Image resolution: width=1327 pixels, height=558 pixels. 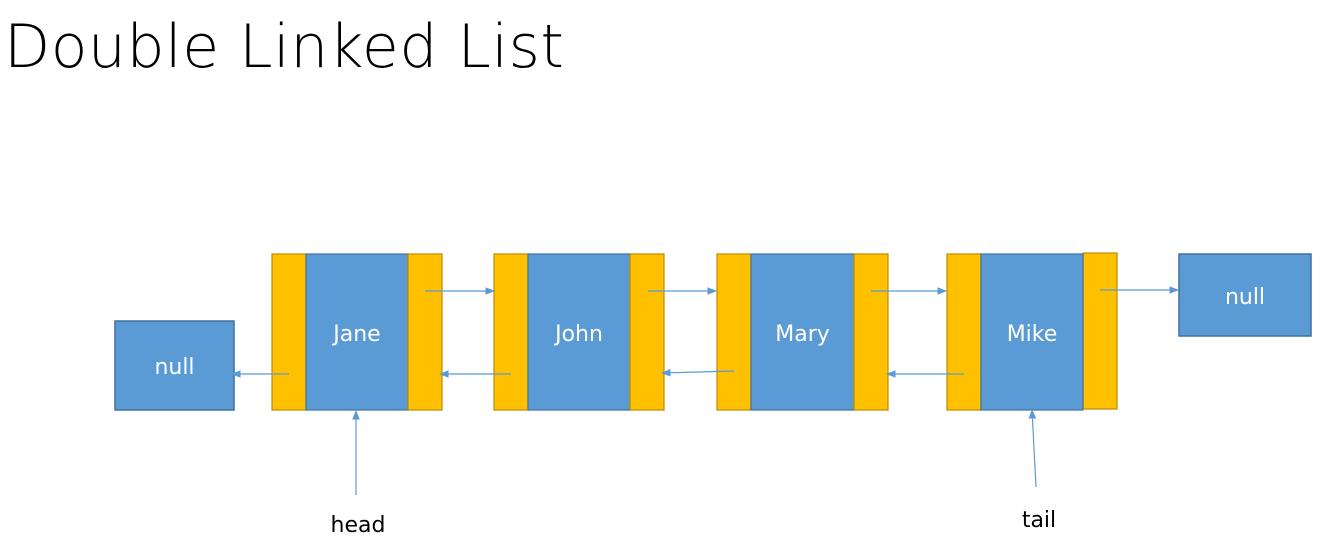 I want to click on list-node-mike: Mike, so click(x=1032, y=331).